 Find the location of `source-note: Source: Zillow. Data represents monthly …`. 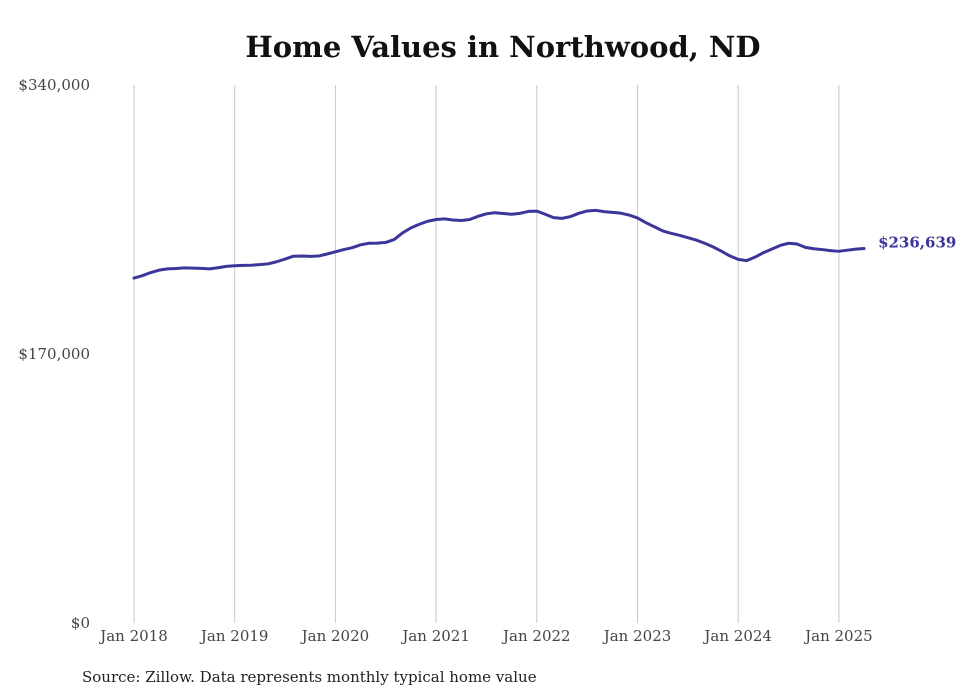

source-note: Source: Zillow. Data represents monthly … is located at coordinates (309, 677).